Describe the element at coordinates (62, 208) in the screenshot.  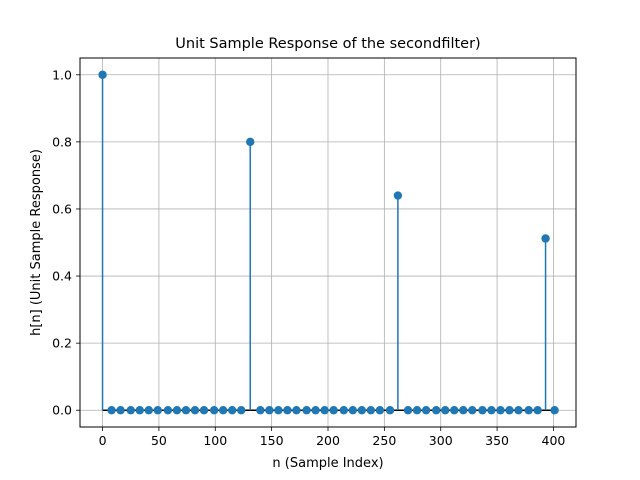
I see `y-tick-label: 0.6` at that location.